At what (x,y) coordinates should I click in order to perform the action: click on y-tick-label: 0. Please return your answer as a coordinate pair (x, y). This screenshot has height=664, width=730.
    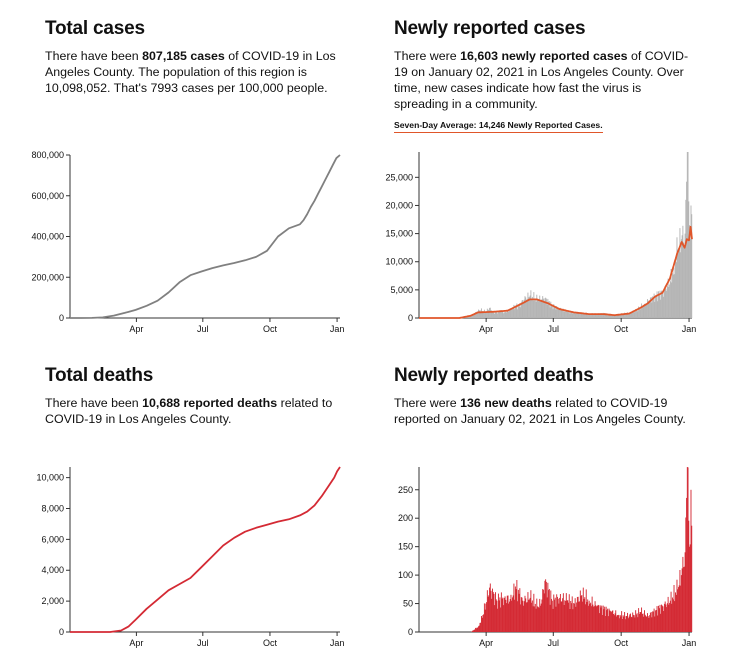
    Looking at the image, I should click on (410, 318).